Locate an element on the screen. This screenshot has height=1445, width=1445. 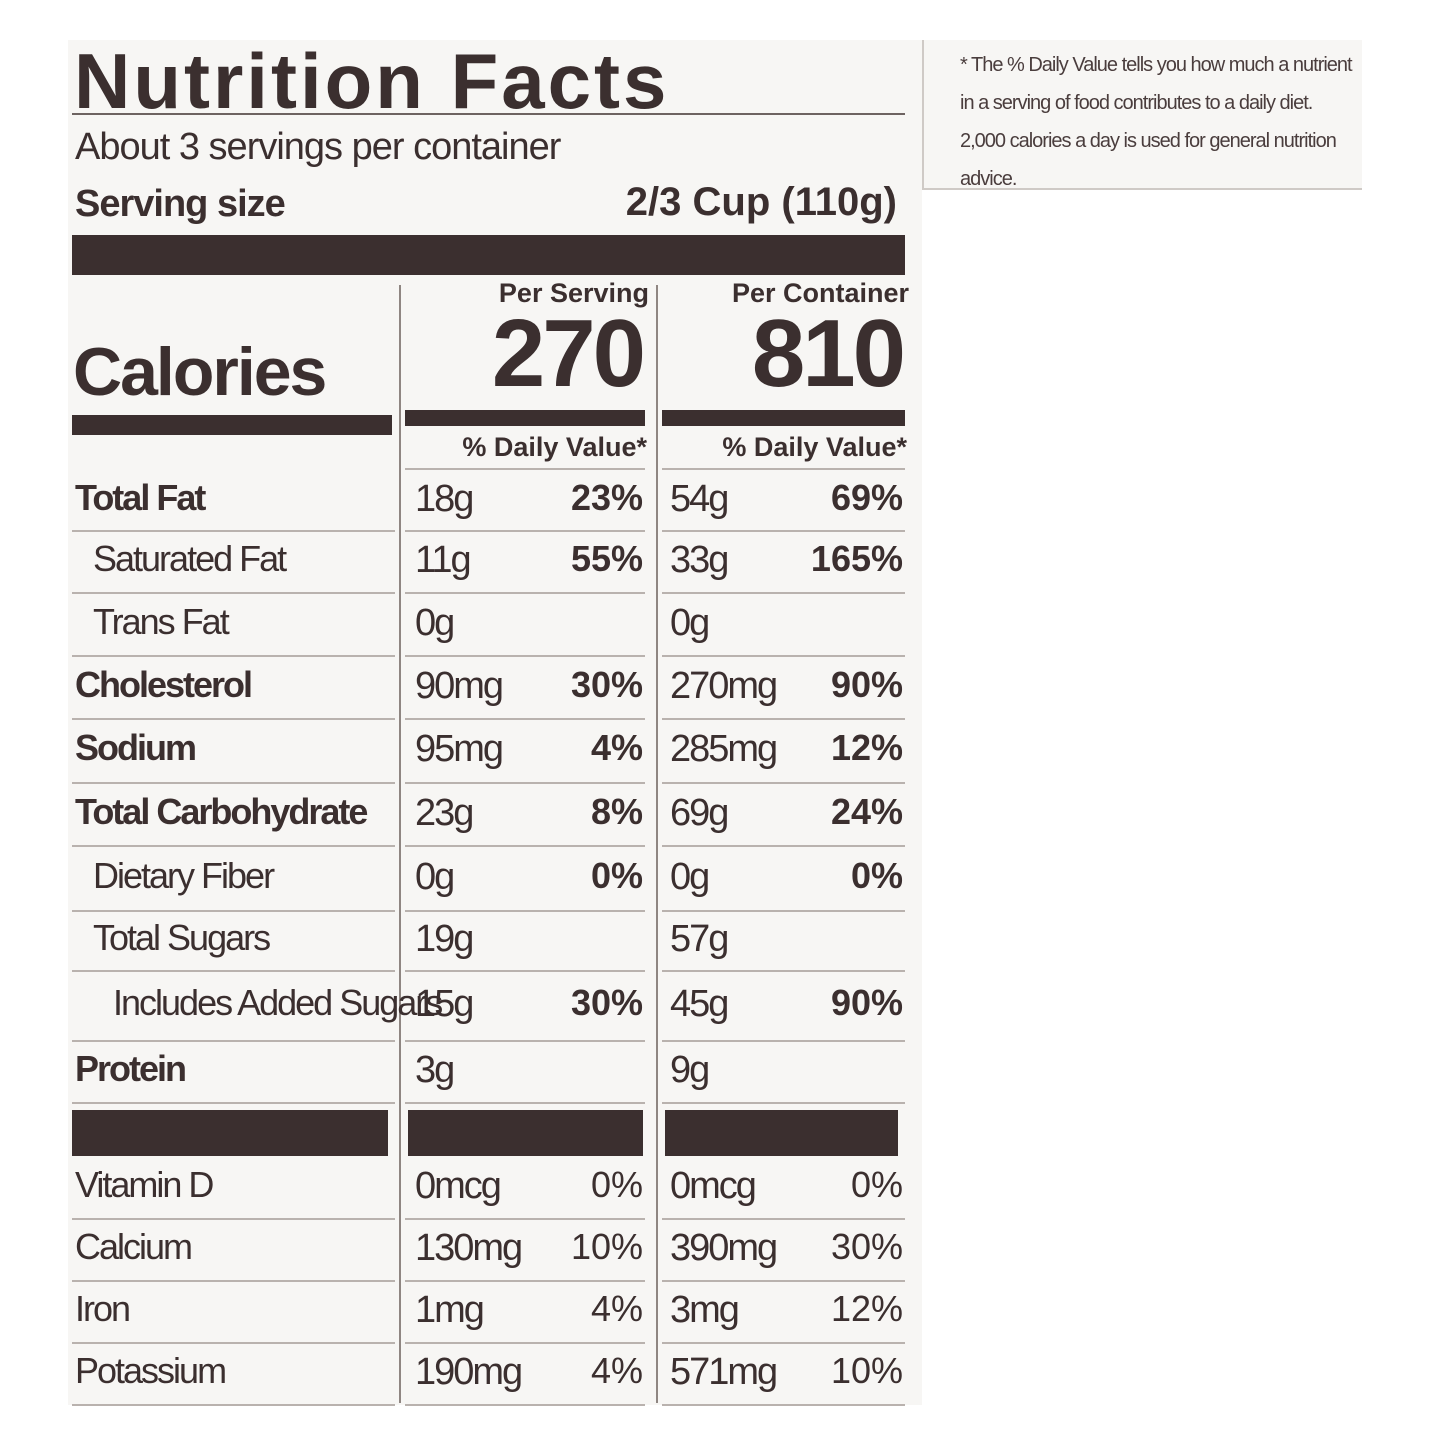
daily-value: 23% is located at coordinates (606, 497).